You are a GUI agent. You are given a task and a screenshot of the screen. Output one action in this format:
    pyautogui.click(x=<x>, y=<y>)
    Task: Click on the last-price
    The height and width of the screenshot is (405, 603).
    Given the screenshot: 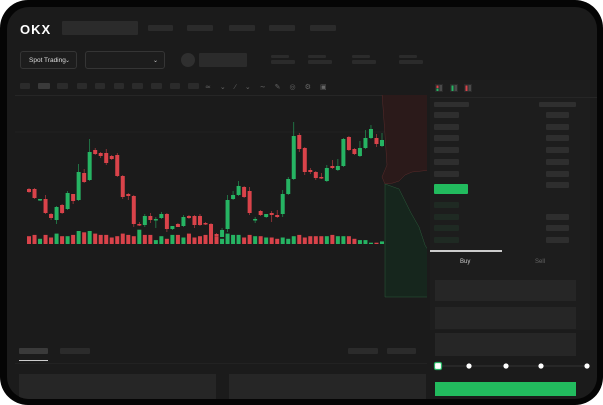 What is the action you would take?
    pyautogui.click(x=451, y=189)
    